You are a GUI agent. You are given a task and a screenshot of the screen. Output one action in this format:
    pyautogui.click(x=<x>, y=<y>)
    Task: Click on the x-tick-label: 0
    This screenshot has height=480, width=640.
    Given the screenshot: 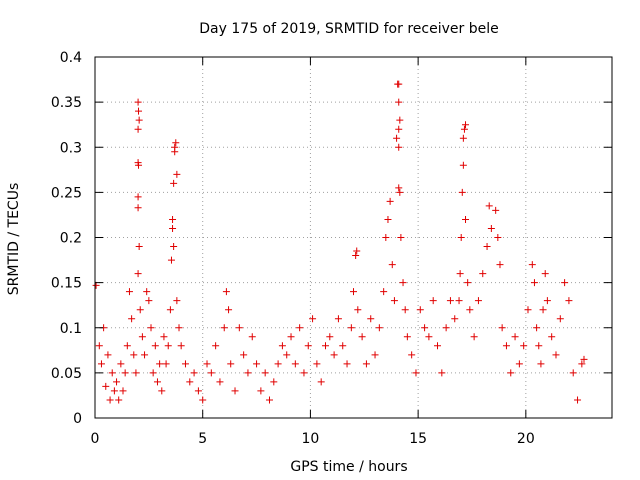 What is the action you would take?
    pyautogui.click(x=95, y=439)
    